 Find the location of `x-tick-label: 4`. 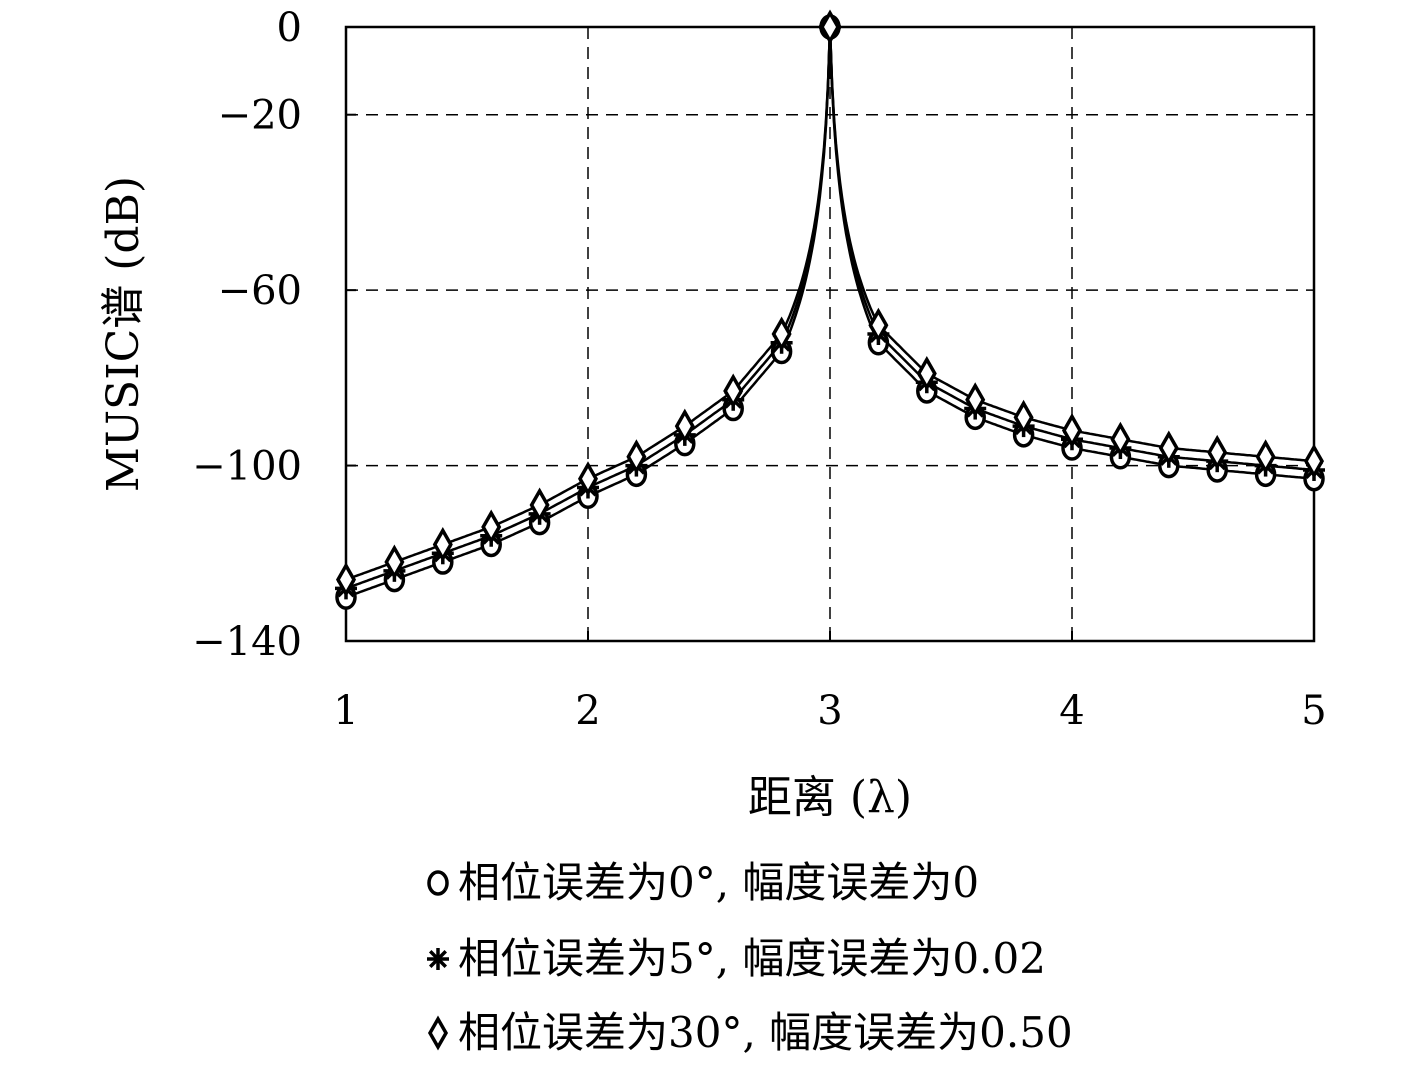

x-tick-label: 4 is located at coordinates (1071, 711).